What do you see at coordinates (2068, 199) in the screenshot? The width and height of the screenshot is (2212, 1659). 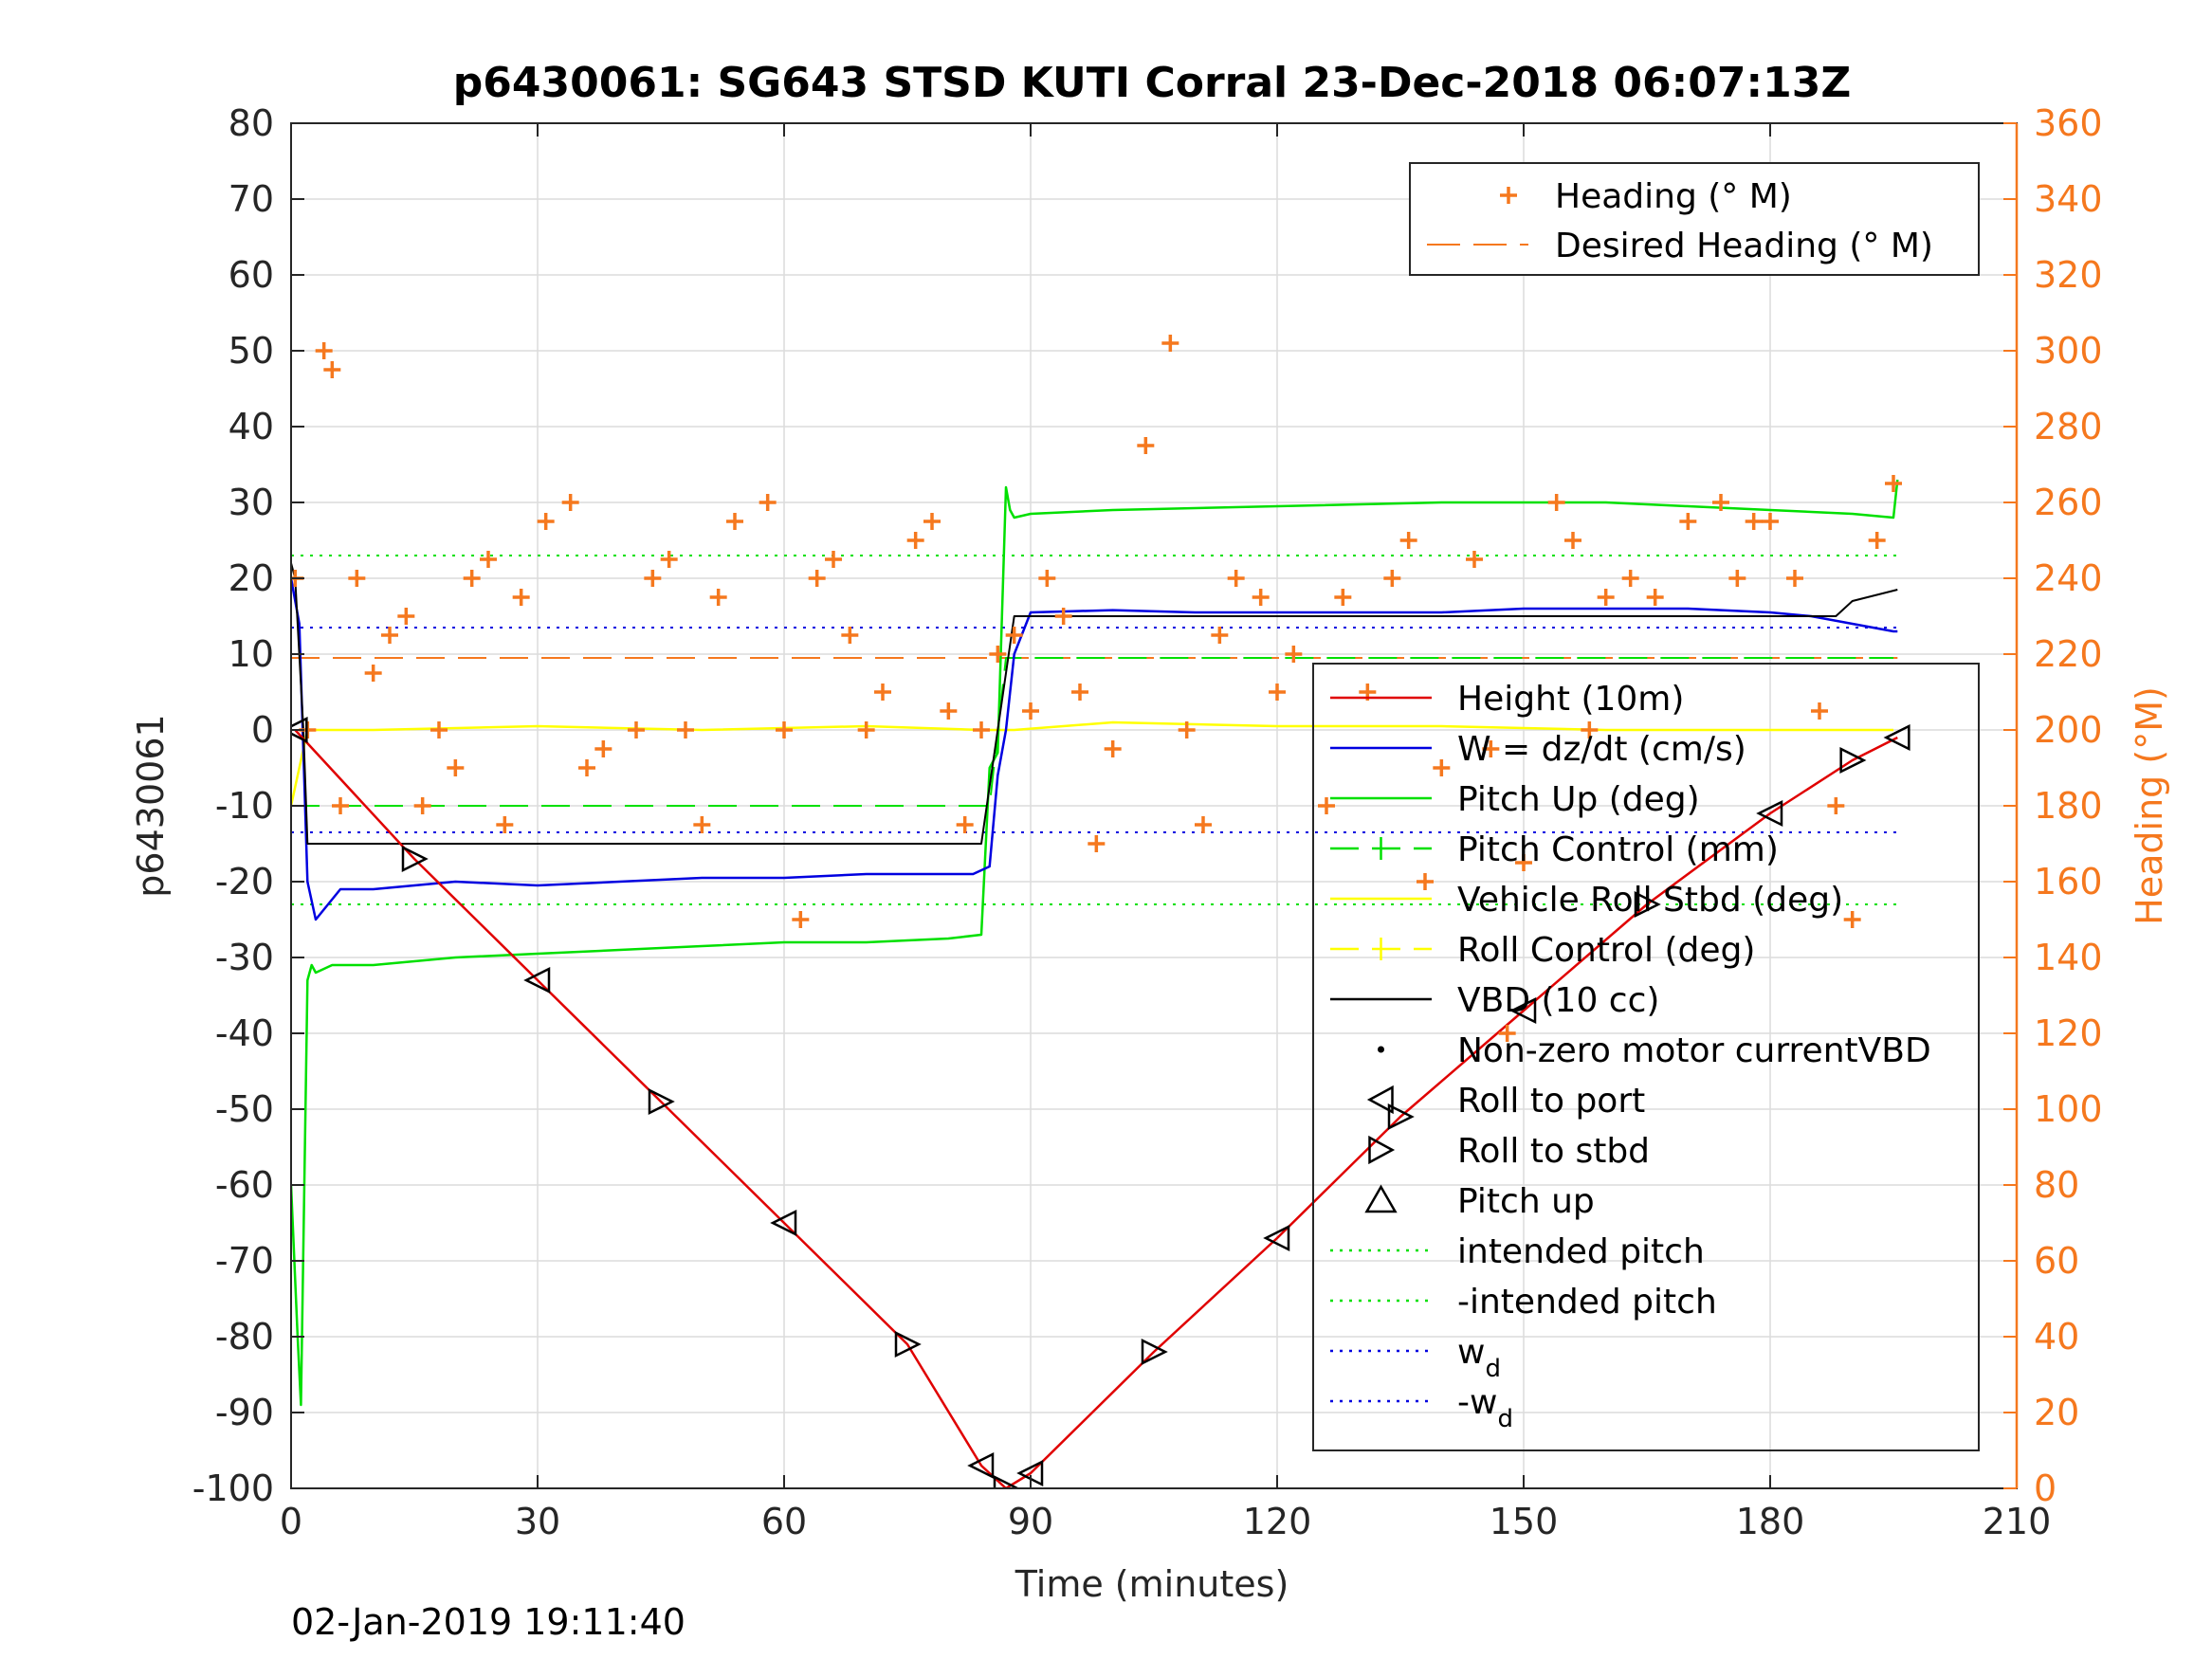 I see `y-tick-right-label: 340` at bounding box center [2068, 199].